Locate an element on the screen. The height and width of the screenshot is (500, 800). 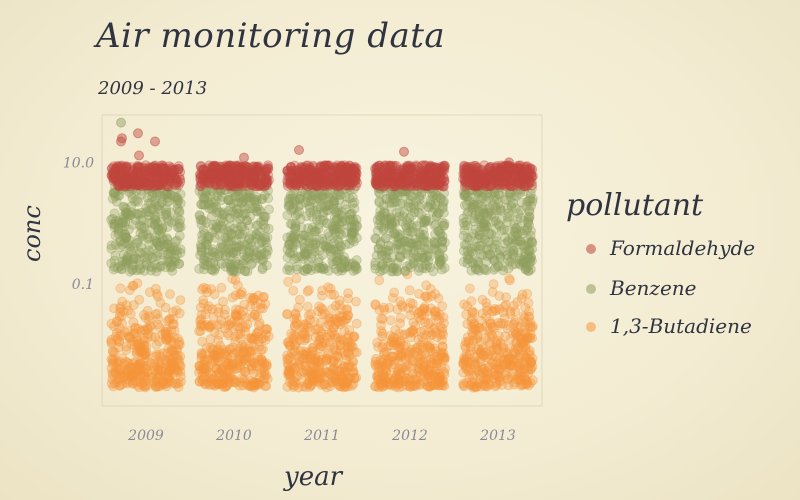
chart-title: Air monitoring data is located at coordinates (271, 36).